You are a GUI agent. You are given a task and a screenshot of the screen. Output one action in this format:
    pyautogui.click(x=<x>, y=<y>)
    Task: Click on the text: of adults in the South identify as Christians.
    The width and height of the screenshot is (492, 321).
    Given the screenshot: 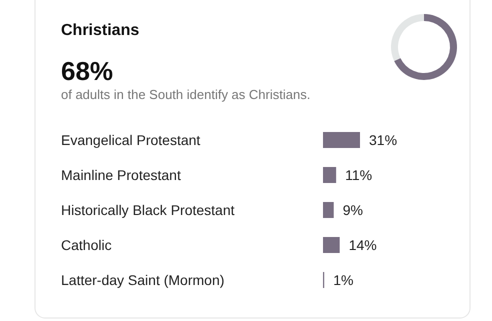 What is the action you would take?
    pyautogui.click(x=185, y=94)
    